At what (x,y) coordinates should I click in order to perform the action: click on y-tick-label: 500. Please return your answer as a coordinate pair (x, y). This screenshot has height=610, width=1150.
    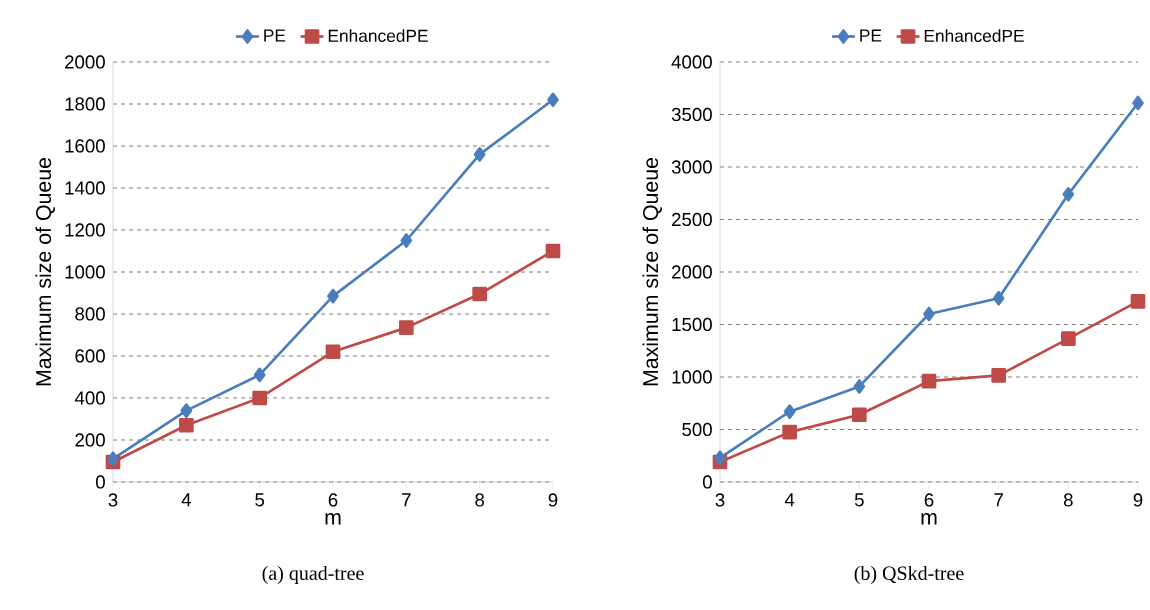
    Looking at the image, I should click on (697, 429).